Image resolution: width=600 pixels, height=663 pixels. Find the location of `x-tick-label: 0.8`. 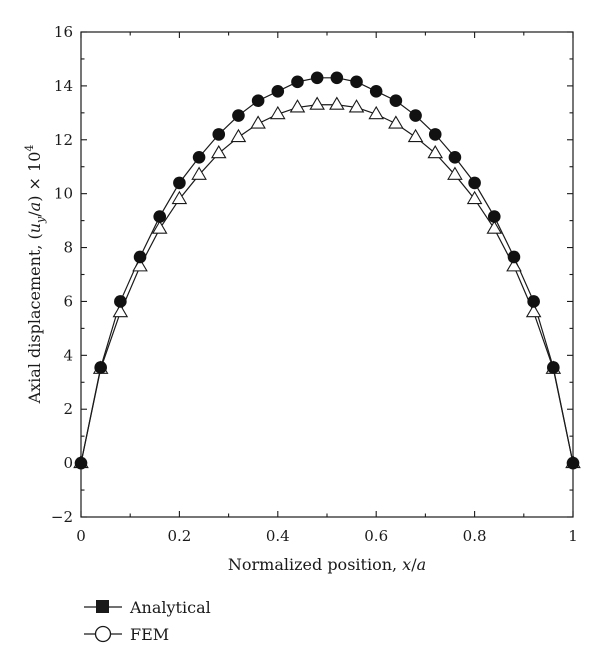

x-tick-label: 0.8 is located at coordinates (475, 536).